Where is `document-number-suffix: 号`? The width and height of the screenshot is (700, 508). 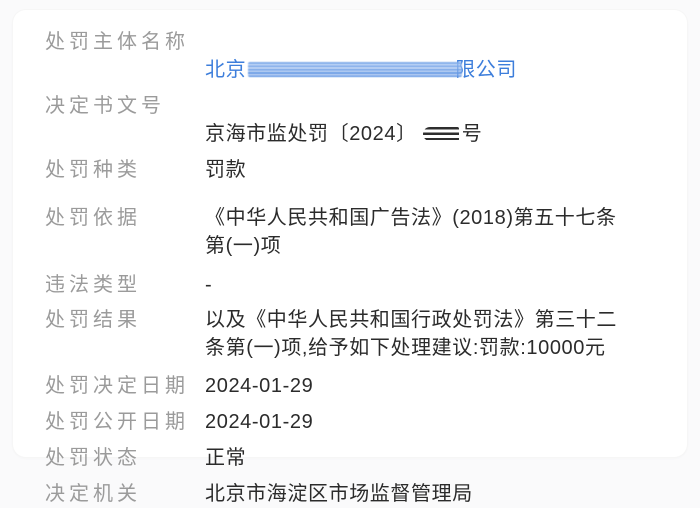
document-number-suffix: 号 is located at coordinates (472, 134).